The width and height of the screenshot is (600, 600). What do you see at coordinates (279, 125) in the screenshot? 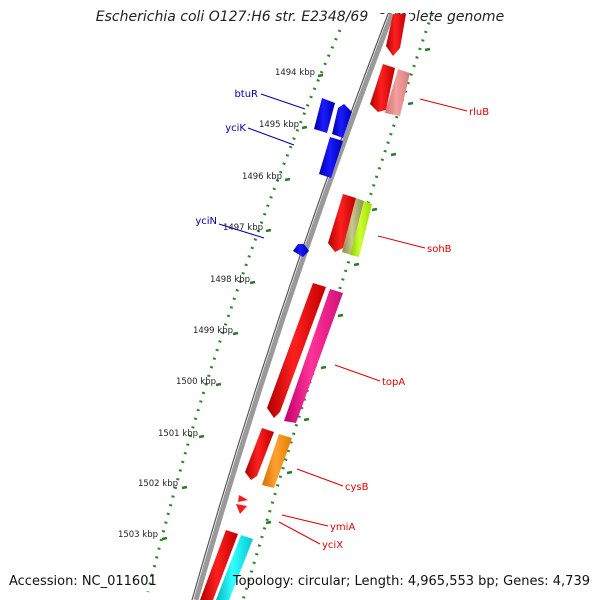
I see `scale-tick-label: 1495 kbp` at bounding box center [279, 125].